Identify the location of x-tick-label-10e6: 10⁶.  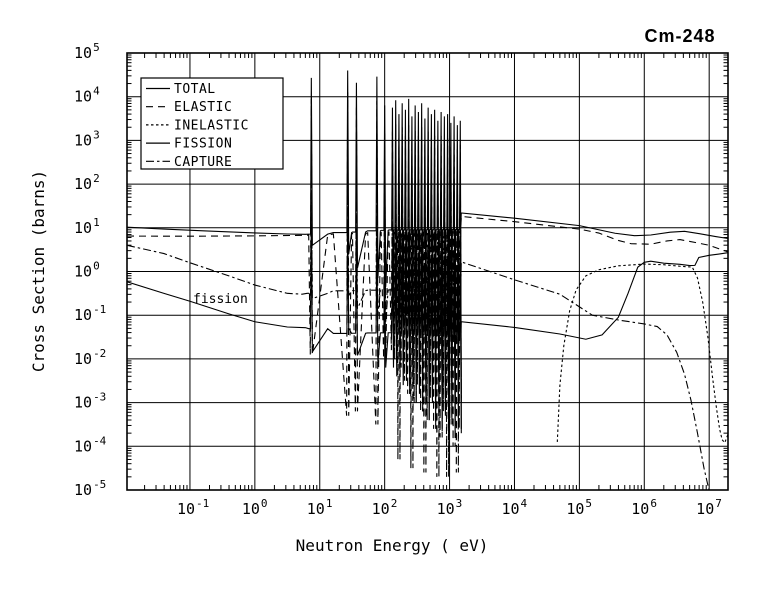
(644, 507).